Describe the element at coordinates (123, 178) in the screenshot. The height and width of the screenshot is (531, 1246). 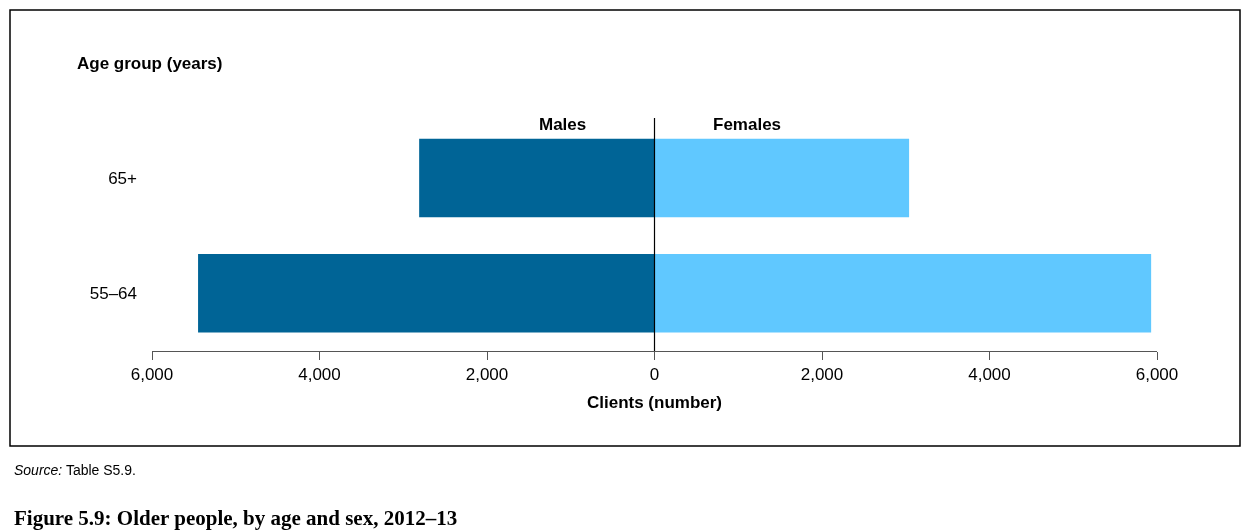
I see `y-tick-label: 65+` at that location.